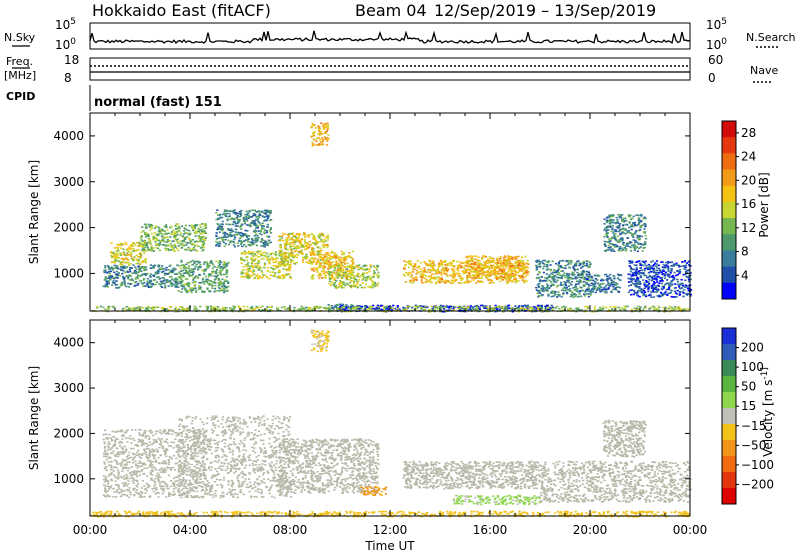 This screenshot has height=554, width=800. I want to click on nave-label: Nave, so click(764, 70).